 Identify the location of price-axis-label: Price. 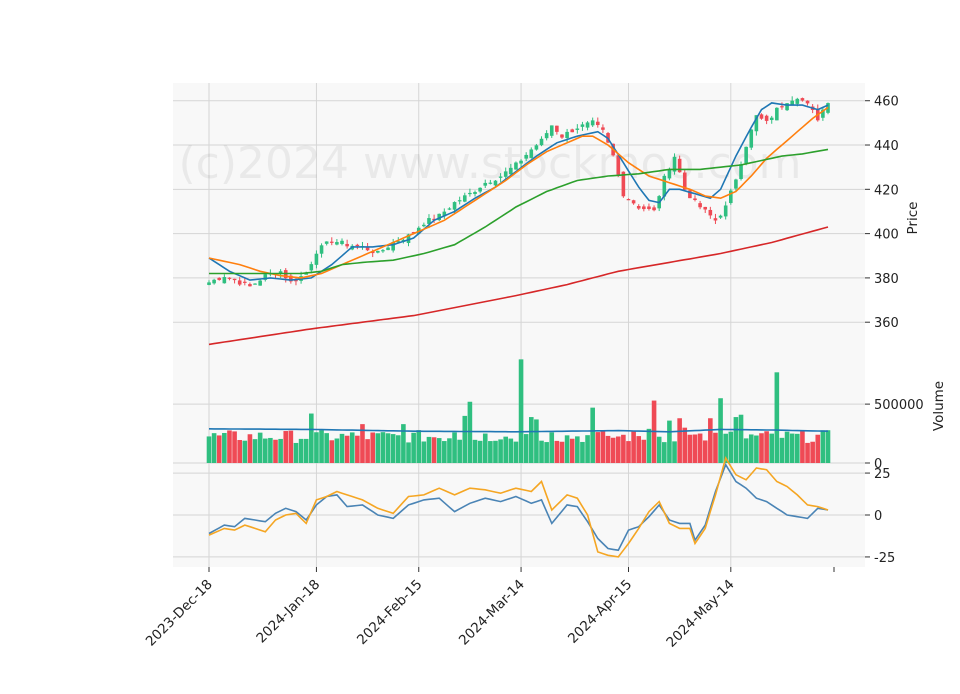
(913, 218).